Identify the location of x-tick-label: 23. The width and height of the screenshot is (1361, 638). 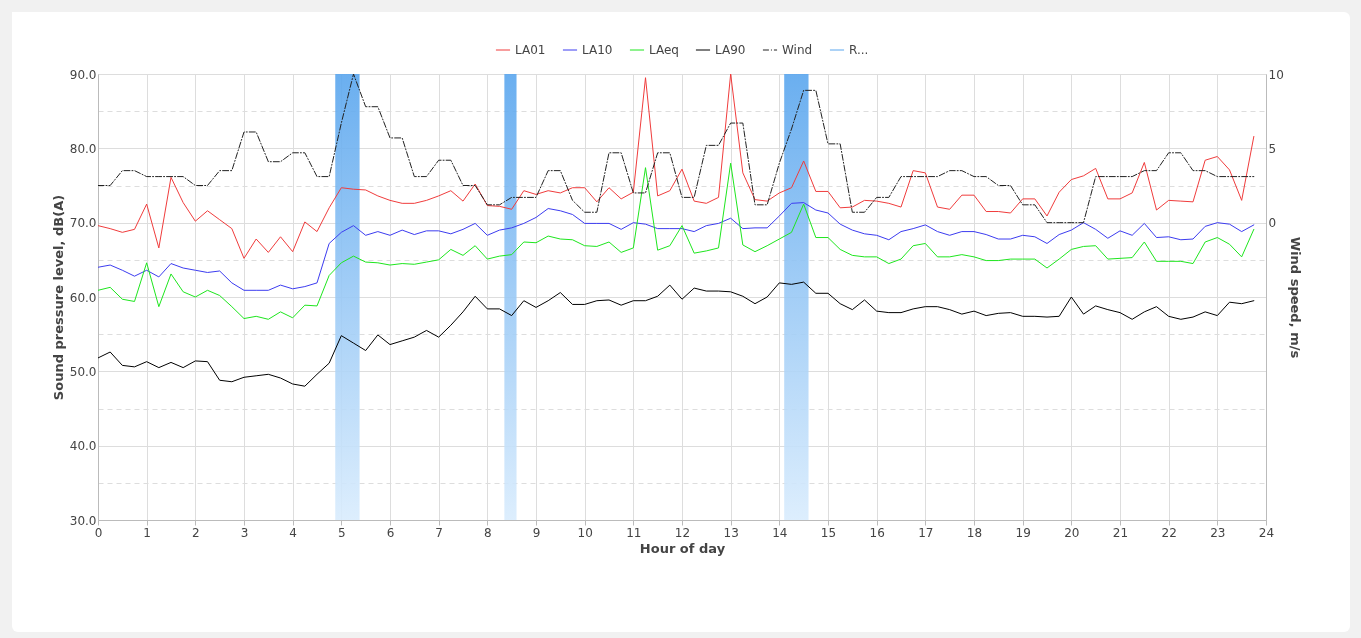
(1218, 532).